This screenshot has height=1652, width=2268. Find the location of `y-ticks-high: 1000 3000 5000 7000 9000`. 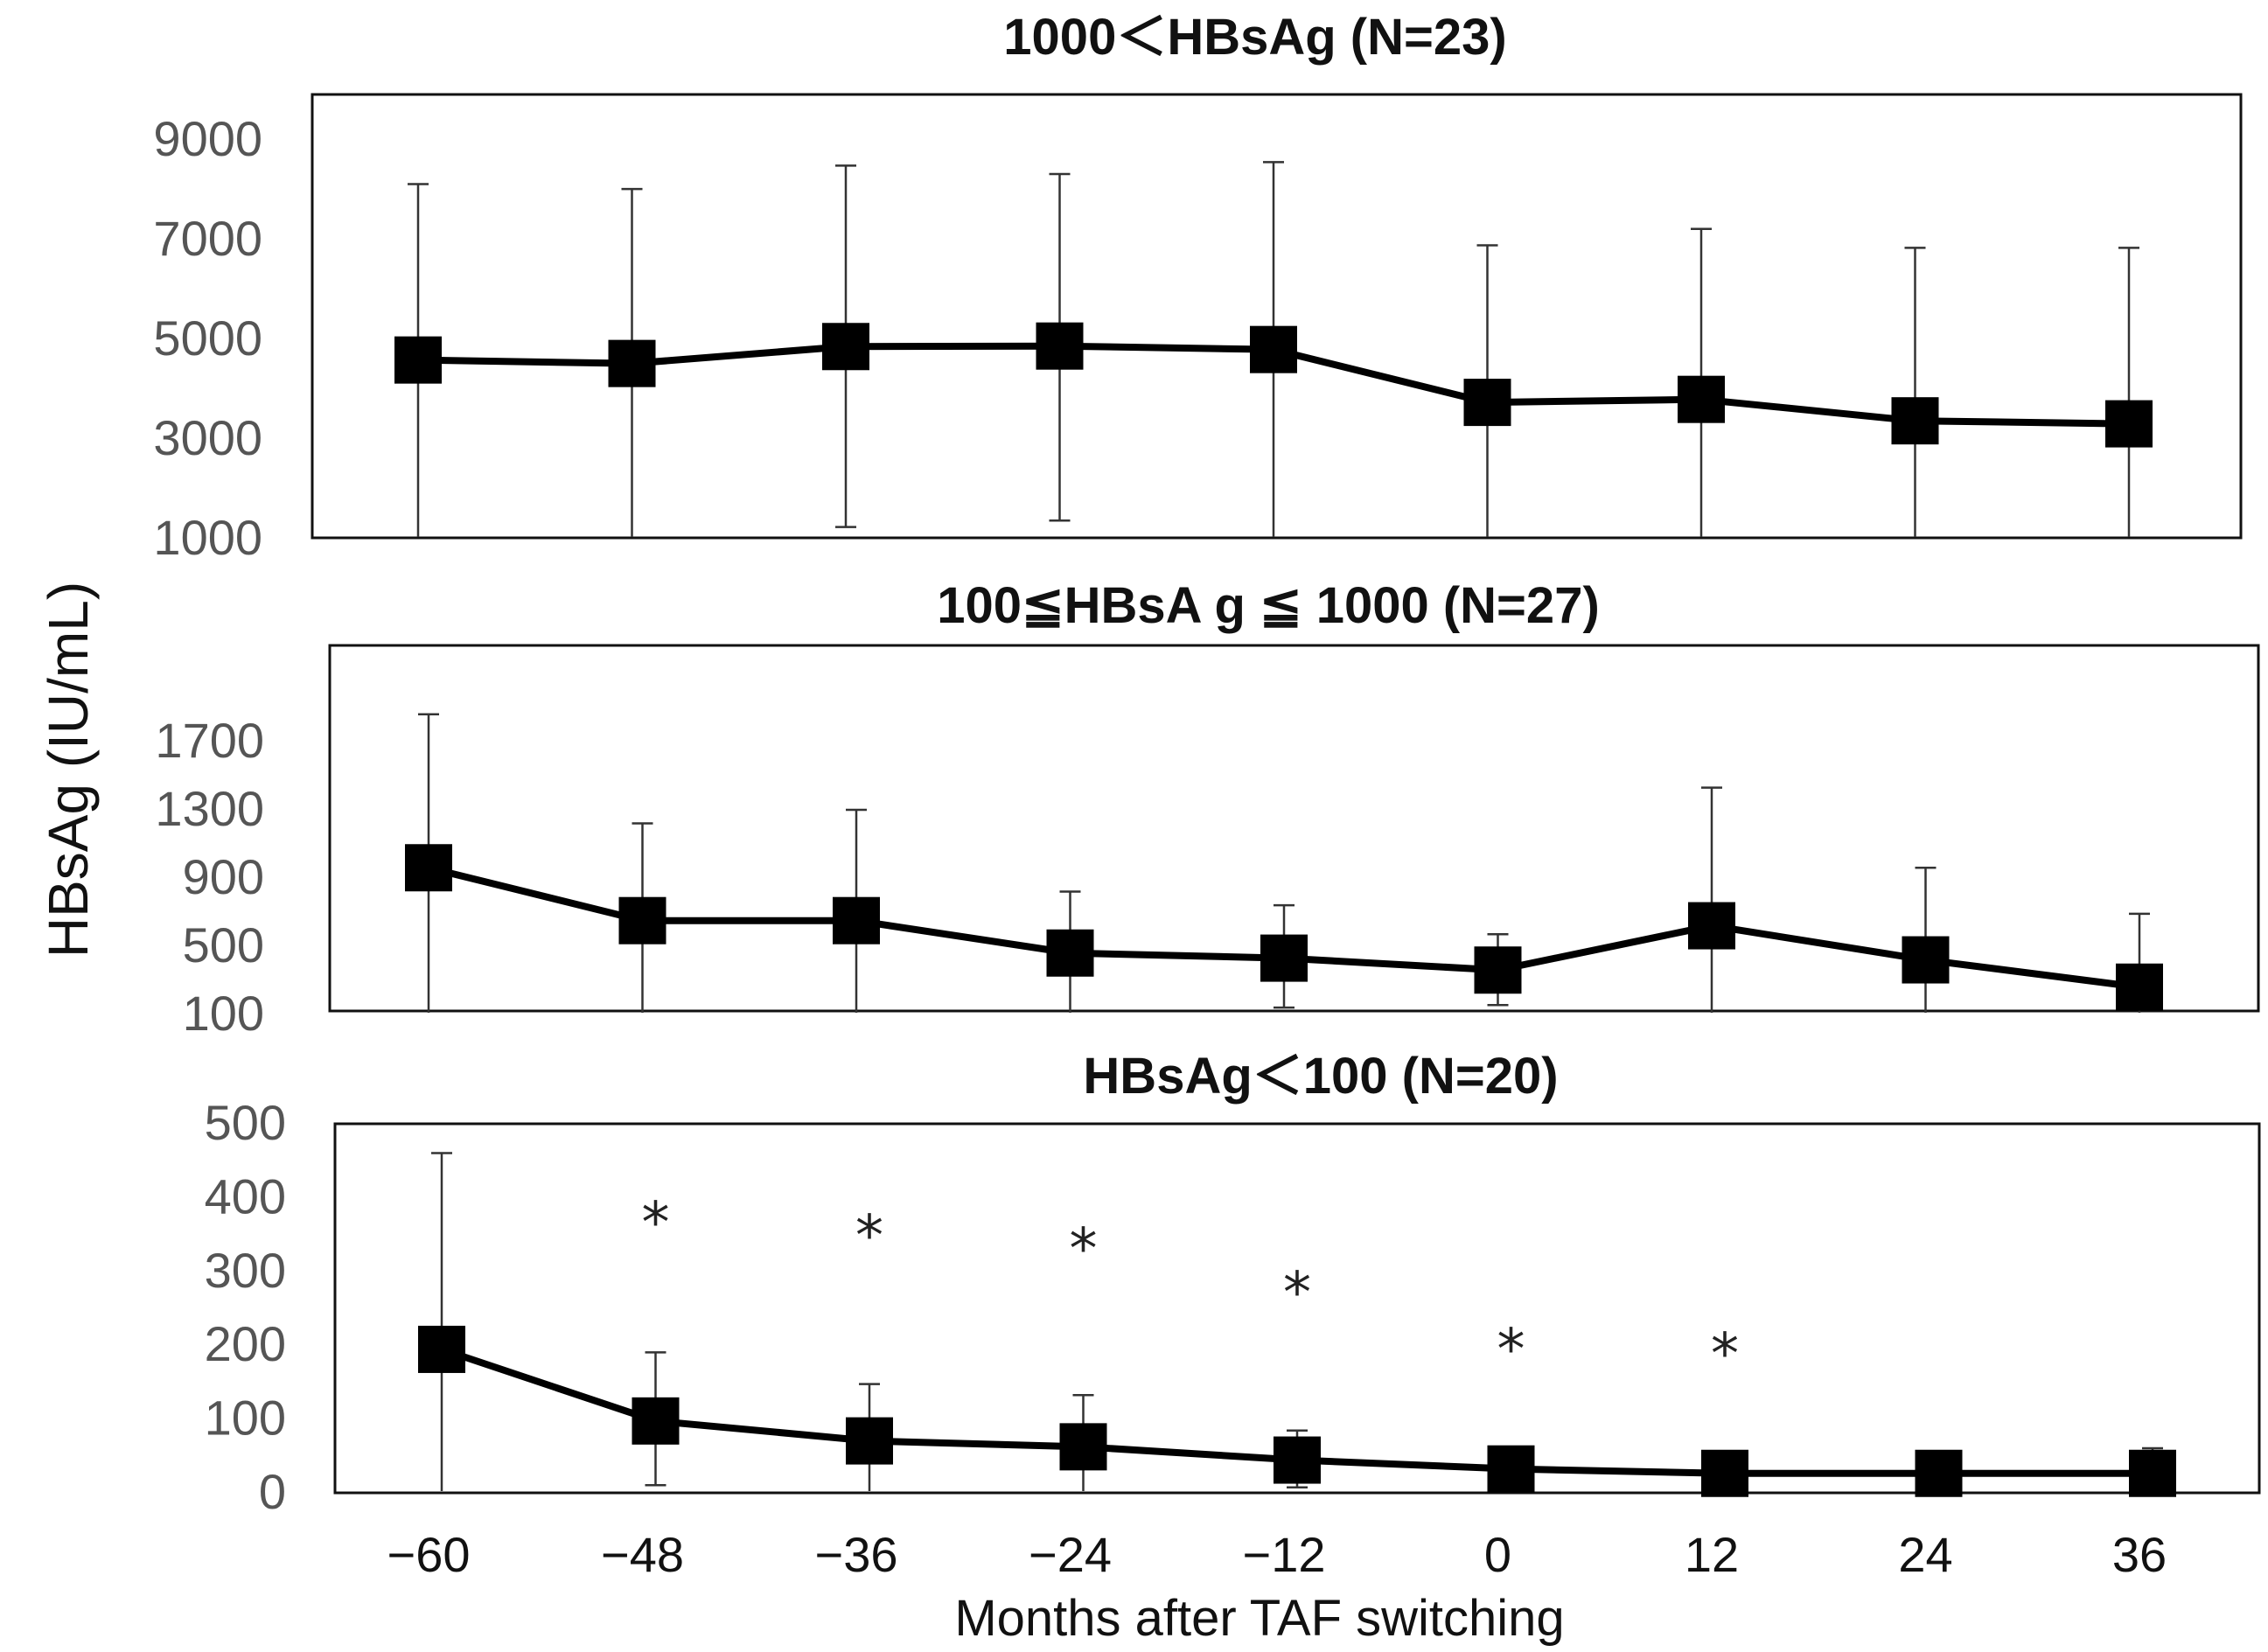

y-ticks-high: 1000 3000 5000 7000 9000 is located at coordinates (207, 338).